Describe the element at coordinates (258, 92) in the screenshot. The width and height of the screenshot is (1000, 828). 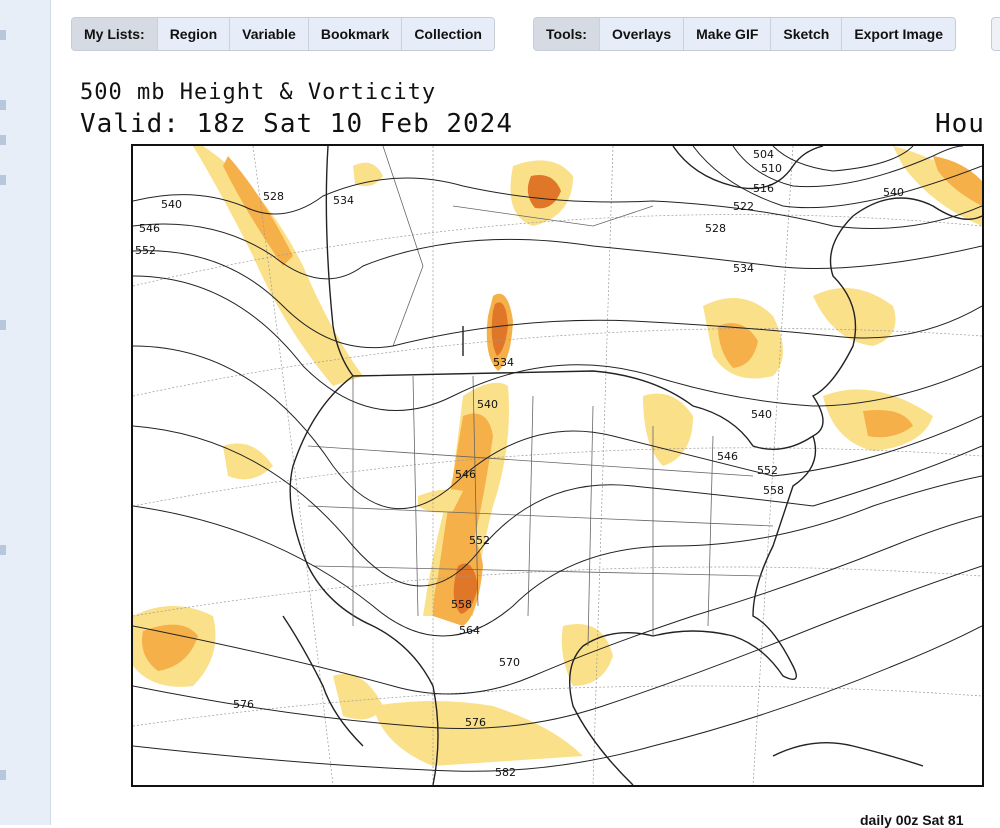
I see `map-title: 500 mb Height & Vorticity` at that location.